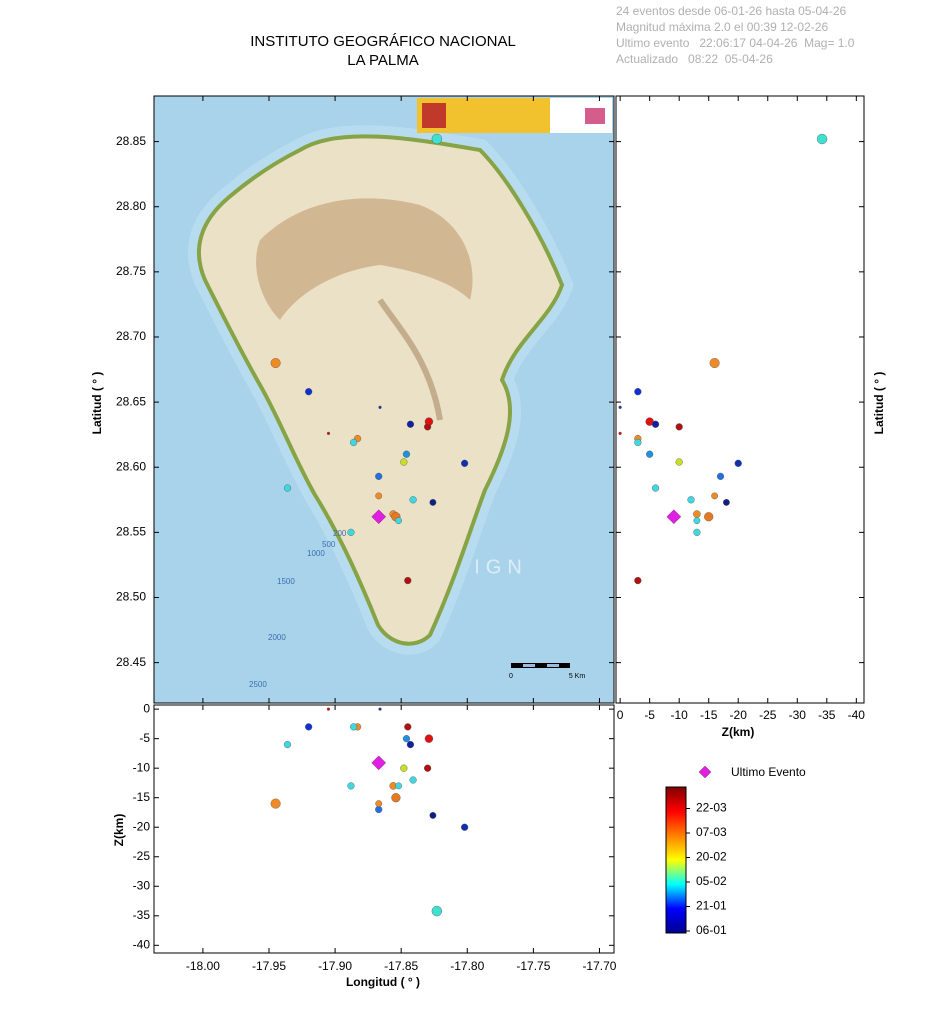 Image resolution: width=951 pixels, height=1036 pixels. What do you see at coordinates (131, 401) in the screenshot?
I see `y-tick-label: 28.65` at bounding box center [131, 401].